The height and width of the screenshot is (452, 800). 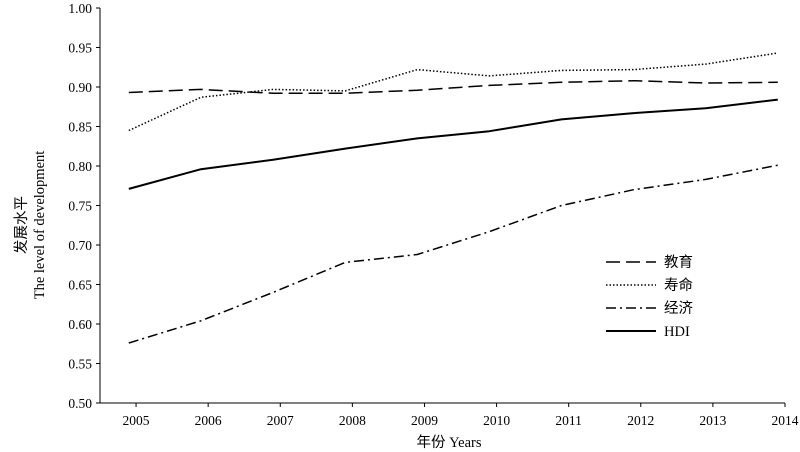 What do you see at coordinates (80, 285) in the screenshot?
I see `y-tick-label: 0.65` at bounding box center [80, 285].